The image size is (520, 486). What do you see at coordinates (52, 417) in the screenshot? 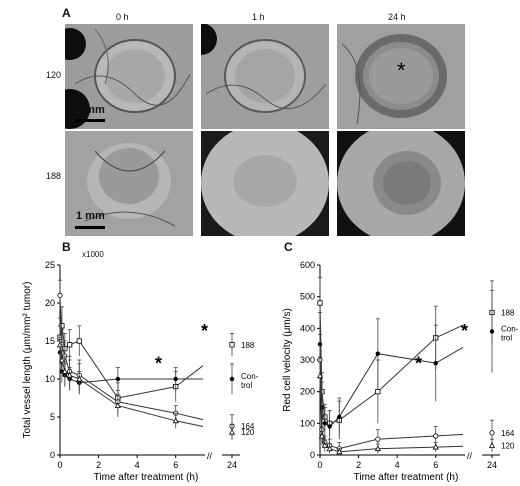
I see `chart-b-ytick-label: 5` at bounding box center [52, 417].